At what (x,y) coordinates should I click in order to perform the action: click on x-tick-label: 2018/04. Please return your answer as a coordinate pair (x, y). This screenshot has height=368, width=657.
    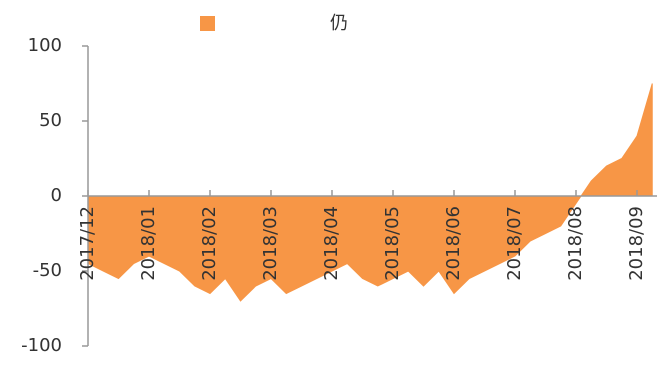
    Looking at the image, I should click on (331, 243).